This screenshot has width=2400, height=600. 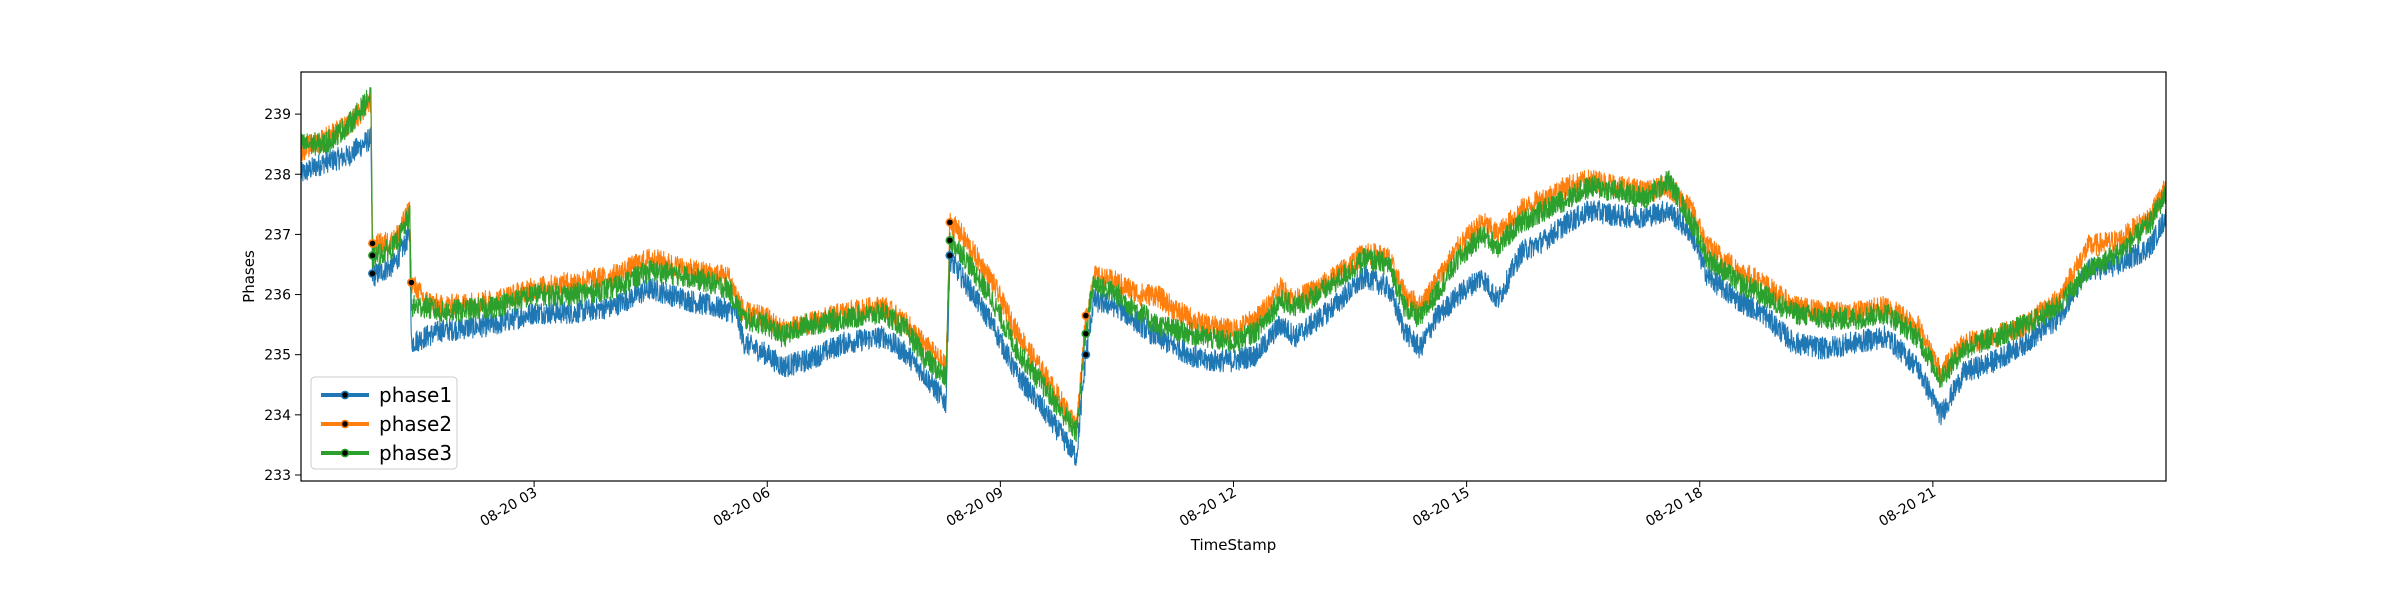 What do you see at coordinates (277, 416) in the screenshot?
I see `y-tick-label: 234` at bounding box center [277, 416].